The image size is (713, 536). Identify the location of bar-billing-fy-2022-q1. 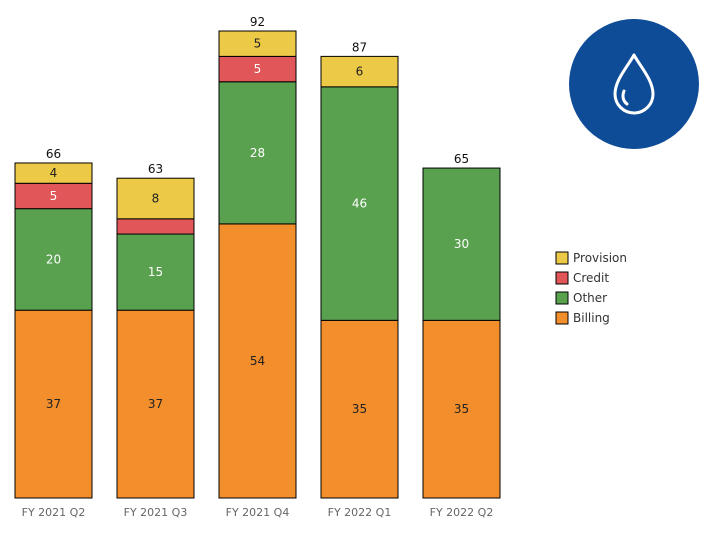
(359, 409).